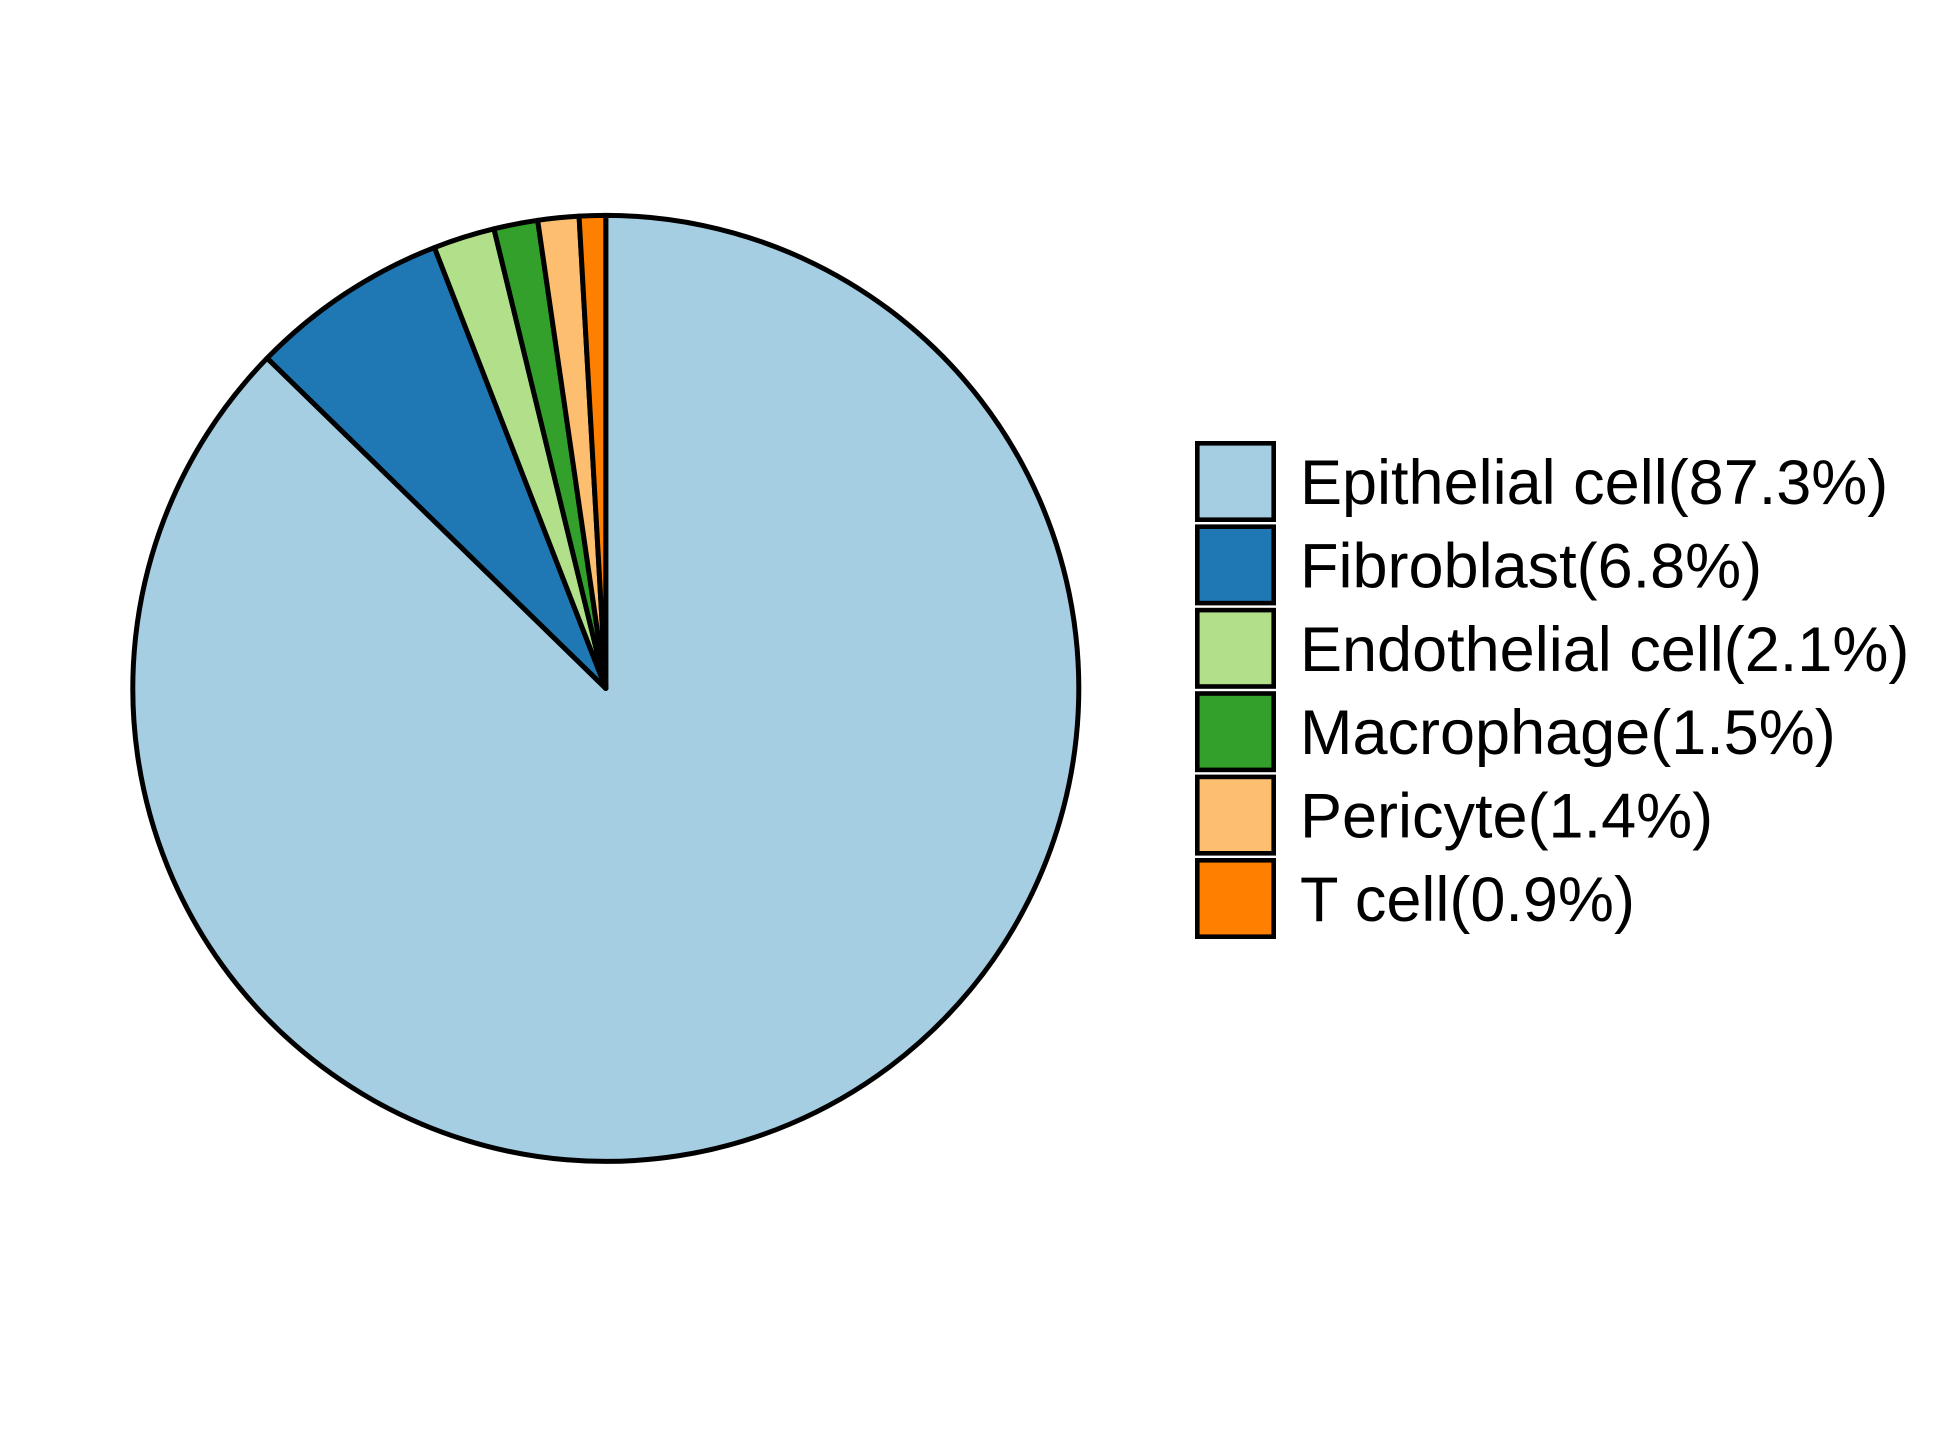 This screenshot has height=1440, width=1950. I want to click on svg-text: Epithelial cell(87.3%), so click(1594, 483).